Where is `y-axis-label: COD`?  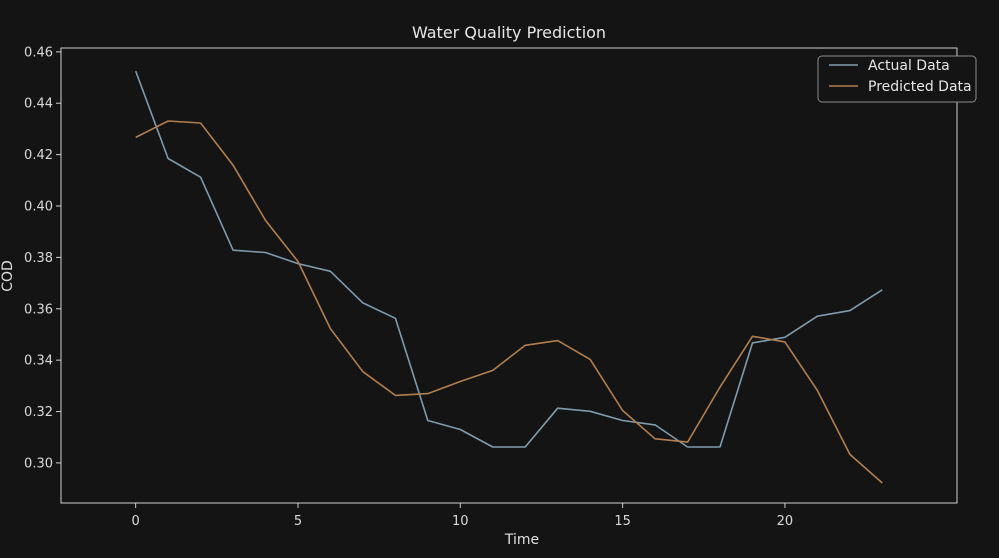 y-axis-label: COD is located at coordinates (8, 276).